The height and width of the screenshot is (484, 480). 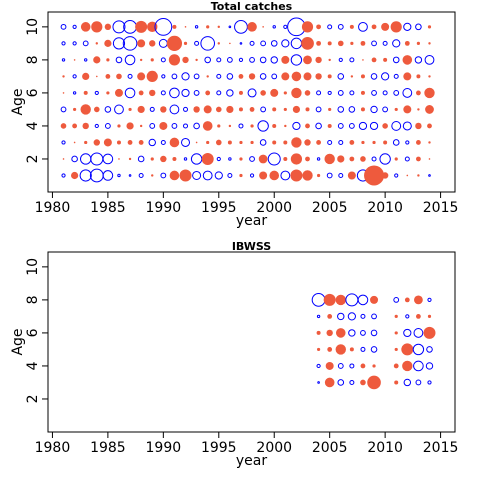 What do you see at coordinates (33, 27) in the screenshot?
I see `y-tick-label: 10` at bounding box center [33, 27].